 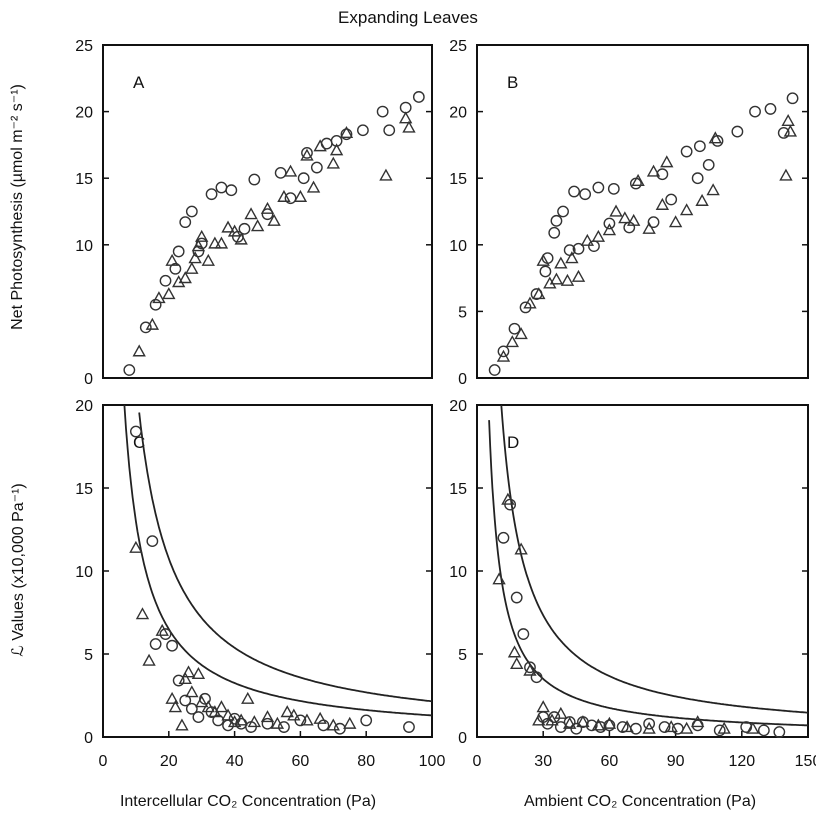 I want to click on panel-b-ytick-label: 10, so click(x=458, y=246).